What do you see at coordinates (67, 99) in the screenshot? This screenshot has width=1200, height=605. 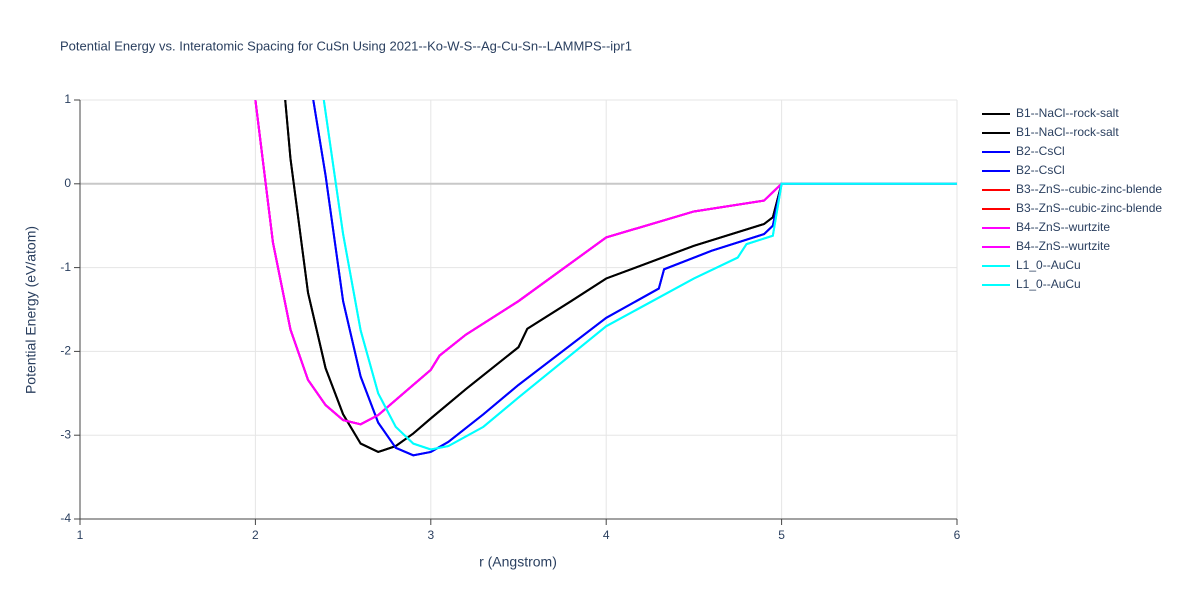 I see `y-tick-label: 1` at bounding box center [67, 99].